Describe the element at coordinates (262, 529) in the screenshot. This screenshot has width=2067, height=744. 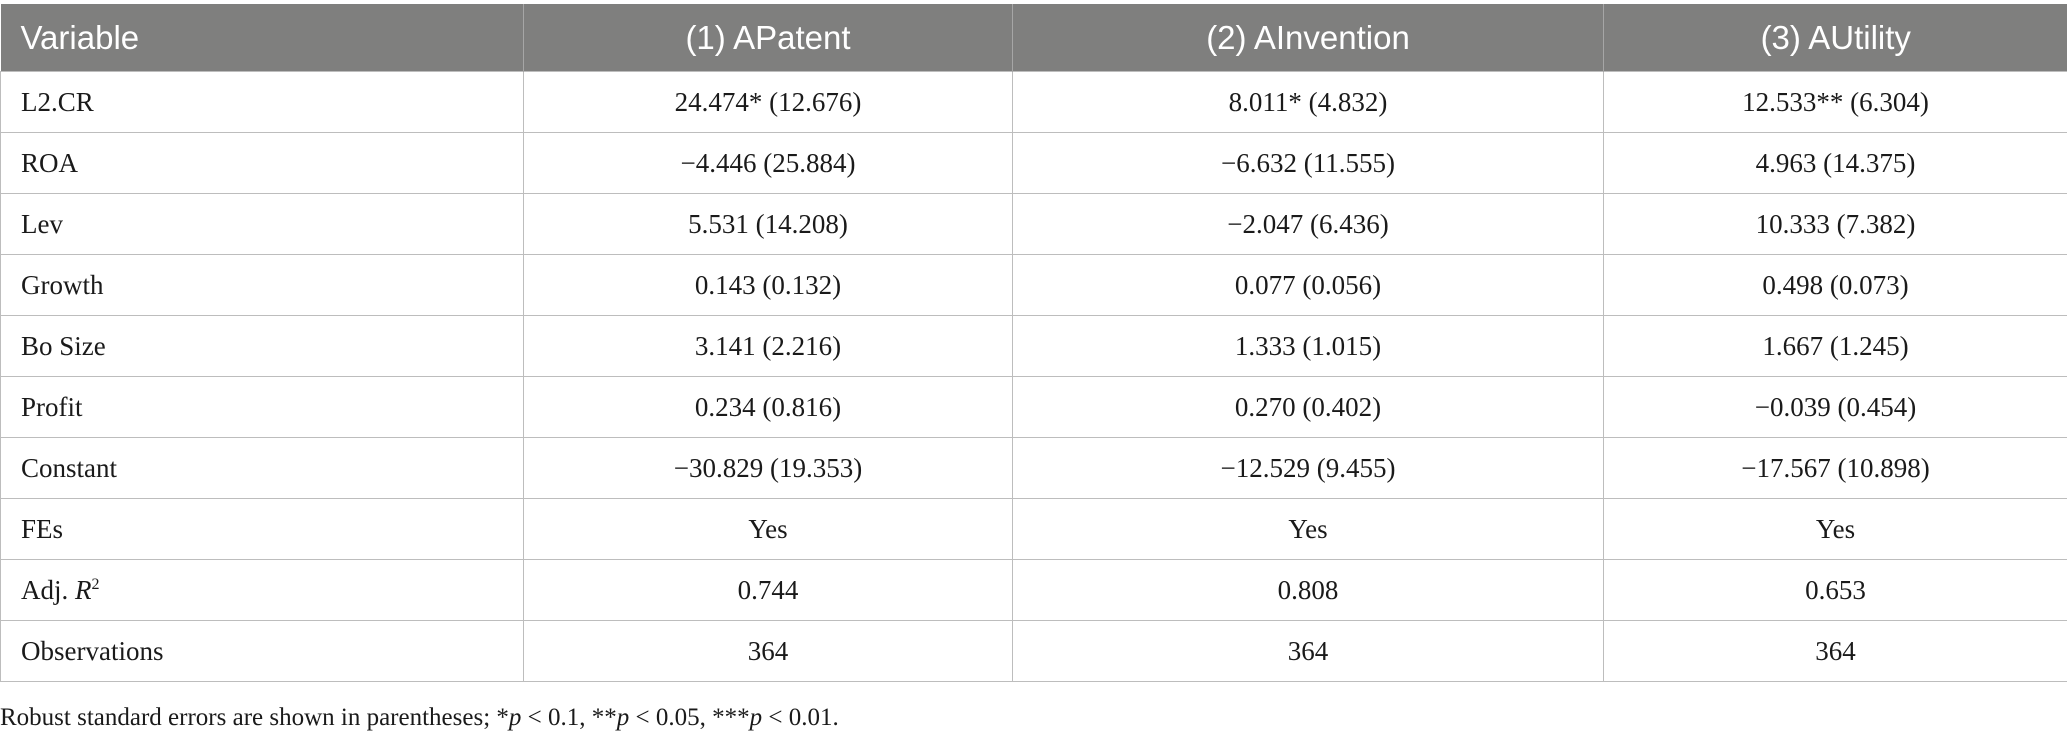
I see `row-label: FEs` at that location.